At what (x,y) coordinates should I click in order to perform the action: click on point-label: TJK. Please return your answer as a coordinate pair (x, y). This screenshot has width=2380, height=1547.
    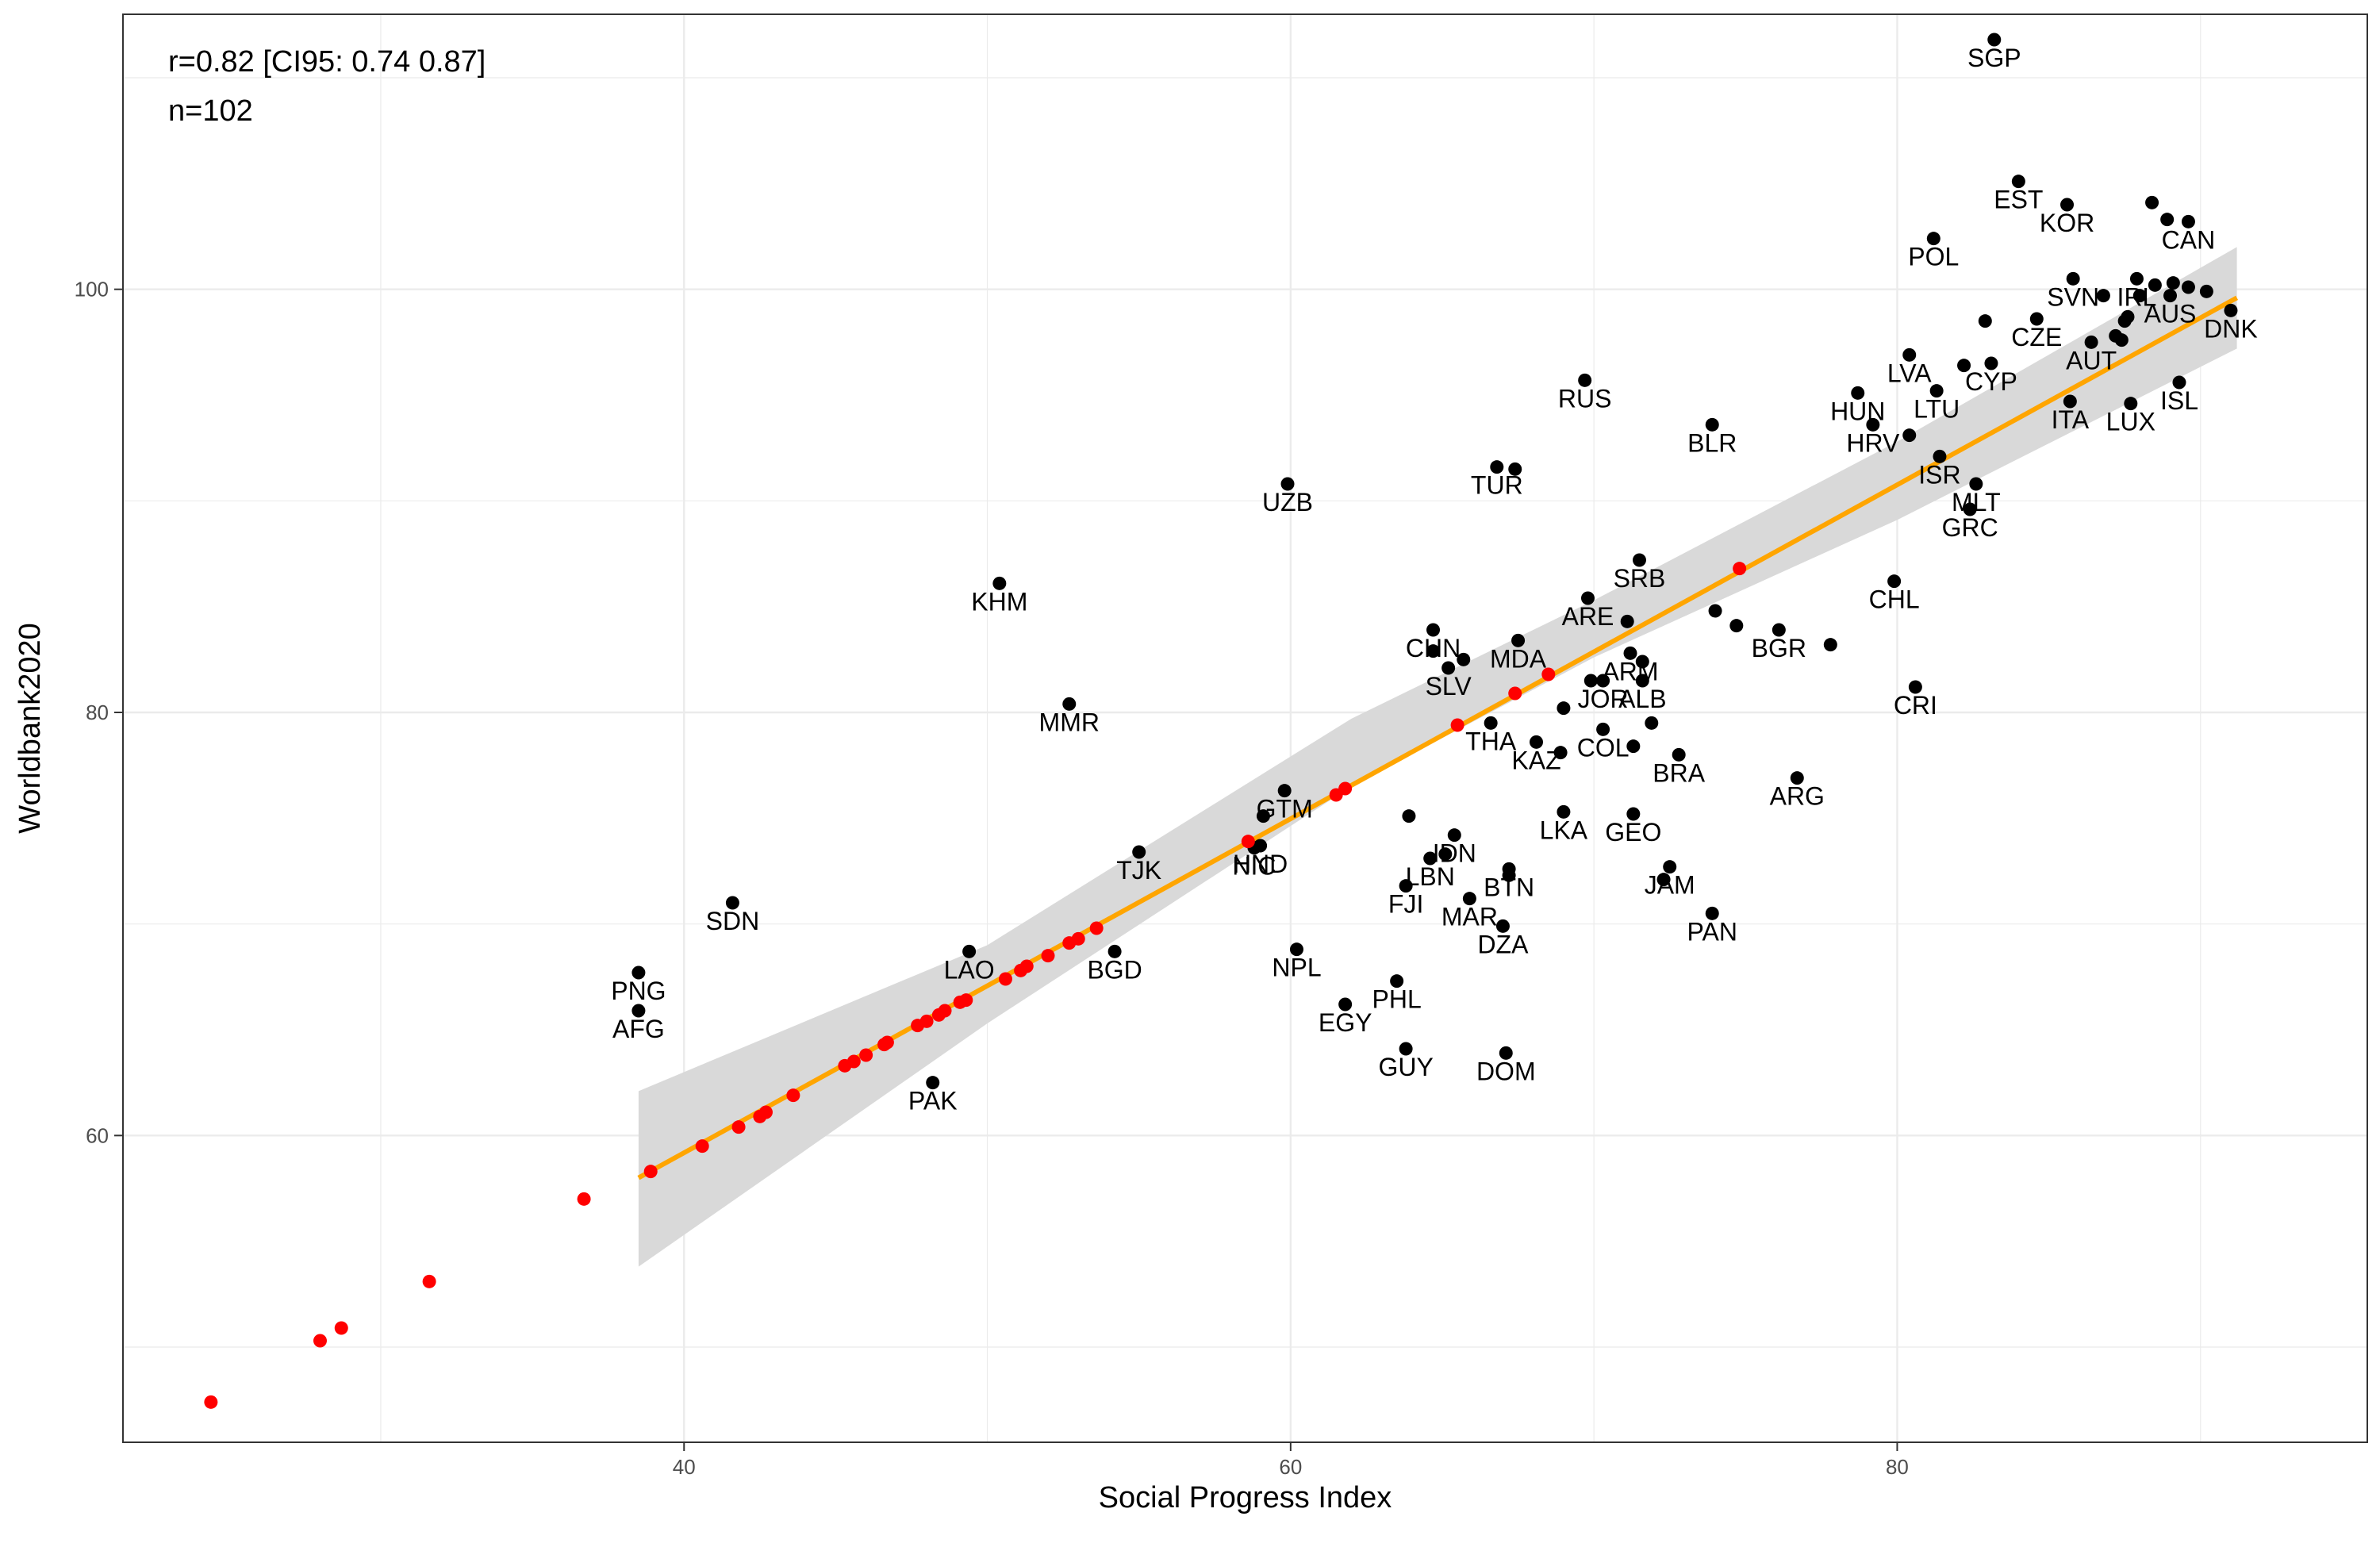
    Looking at the image, I should click on (1138, 870).